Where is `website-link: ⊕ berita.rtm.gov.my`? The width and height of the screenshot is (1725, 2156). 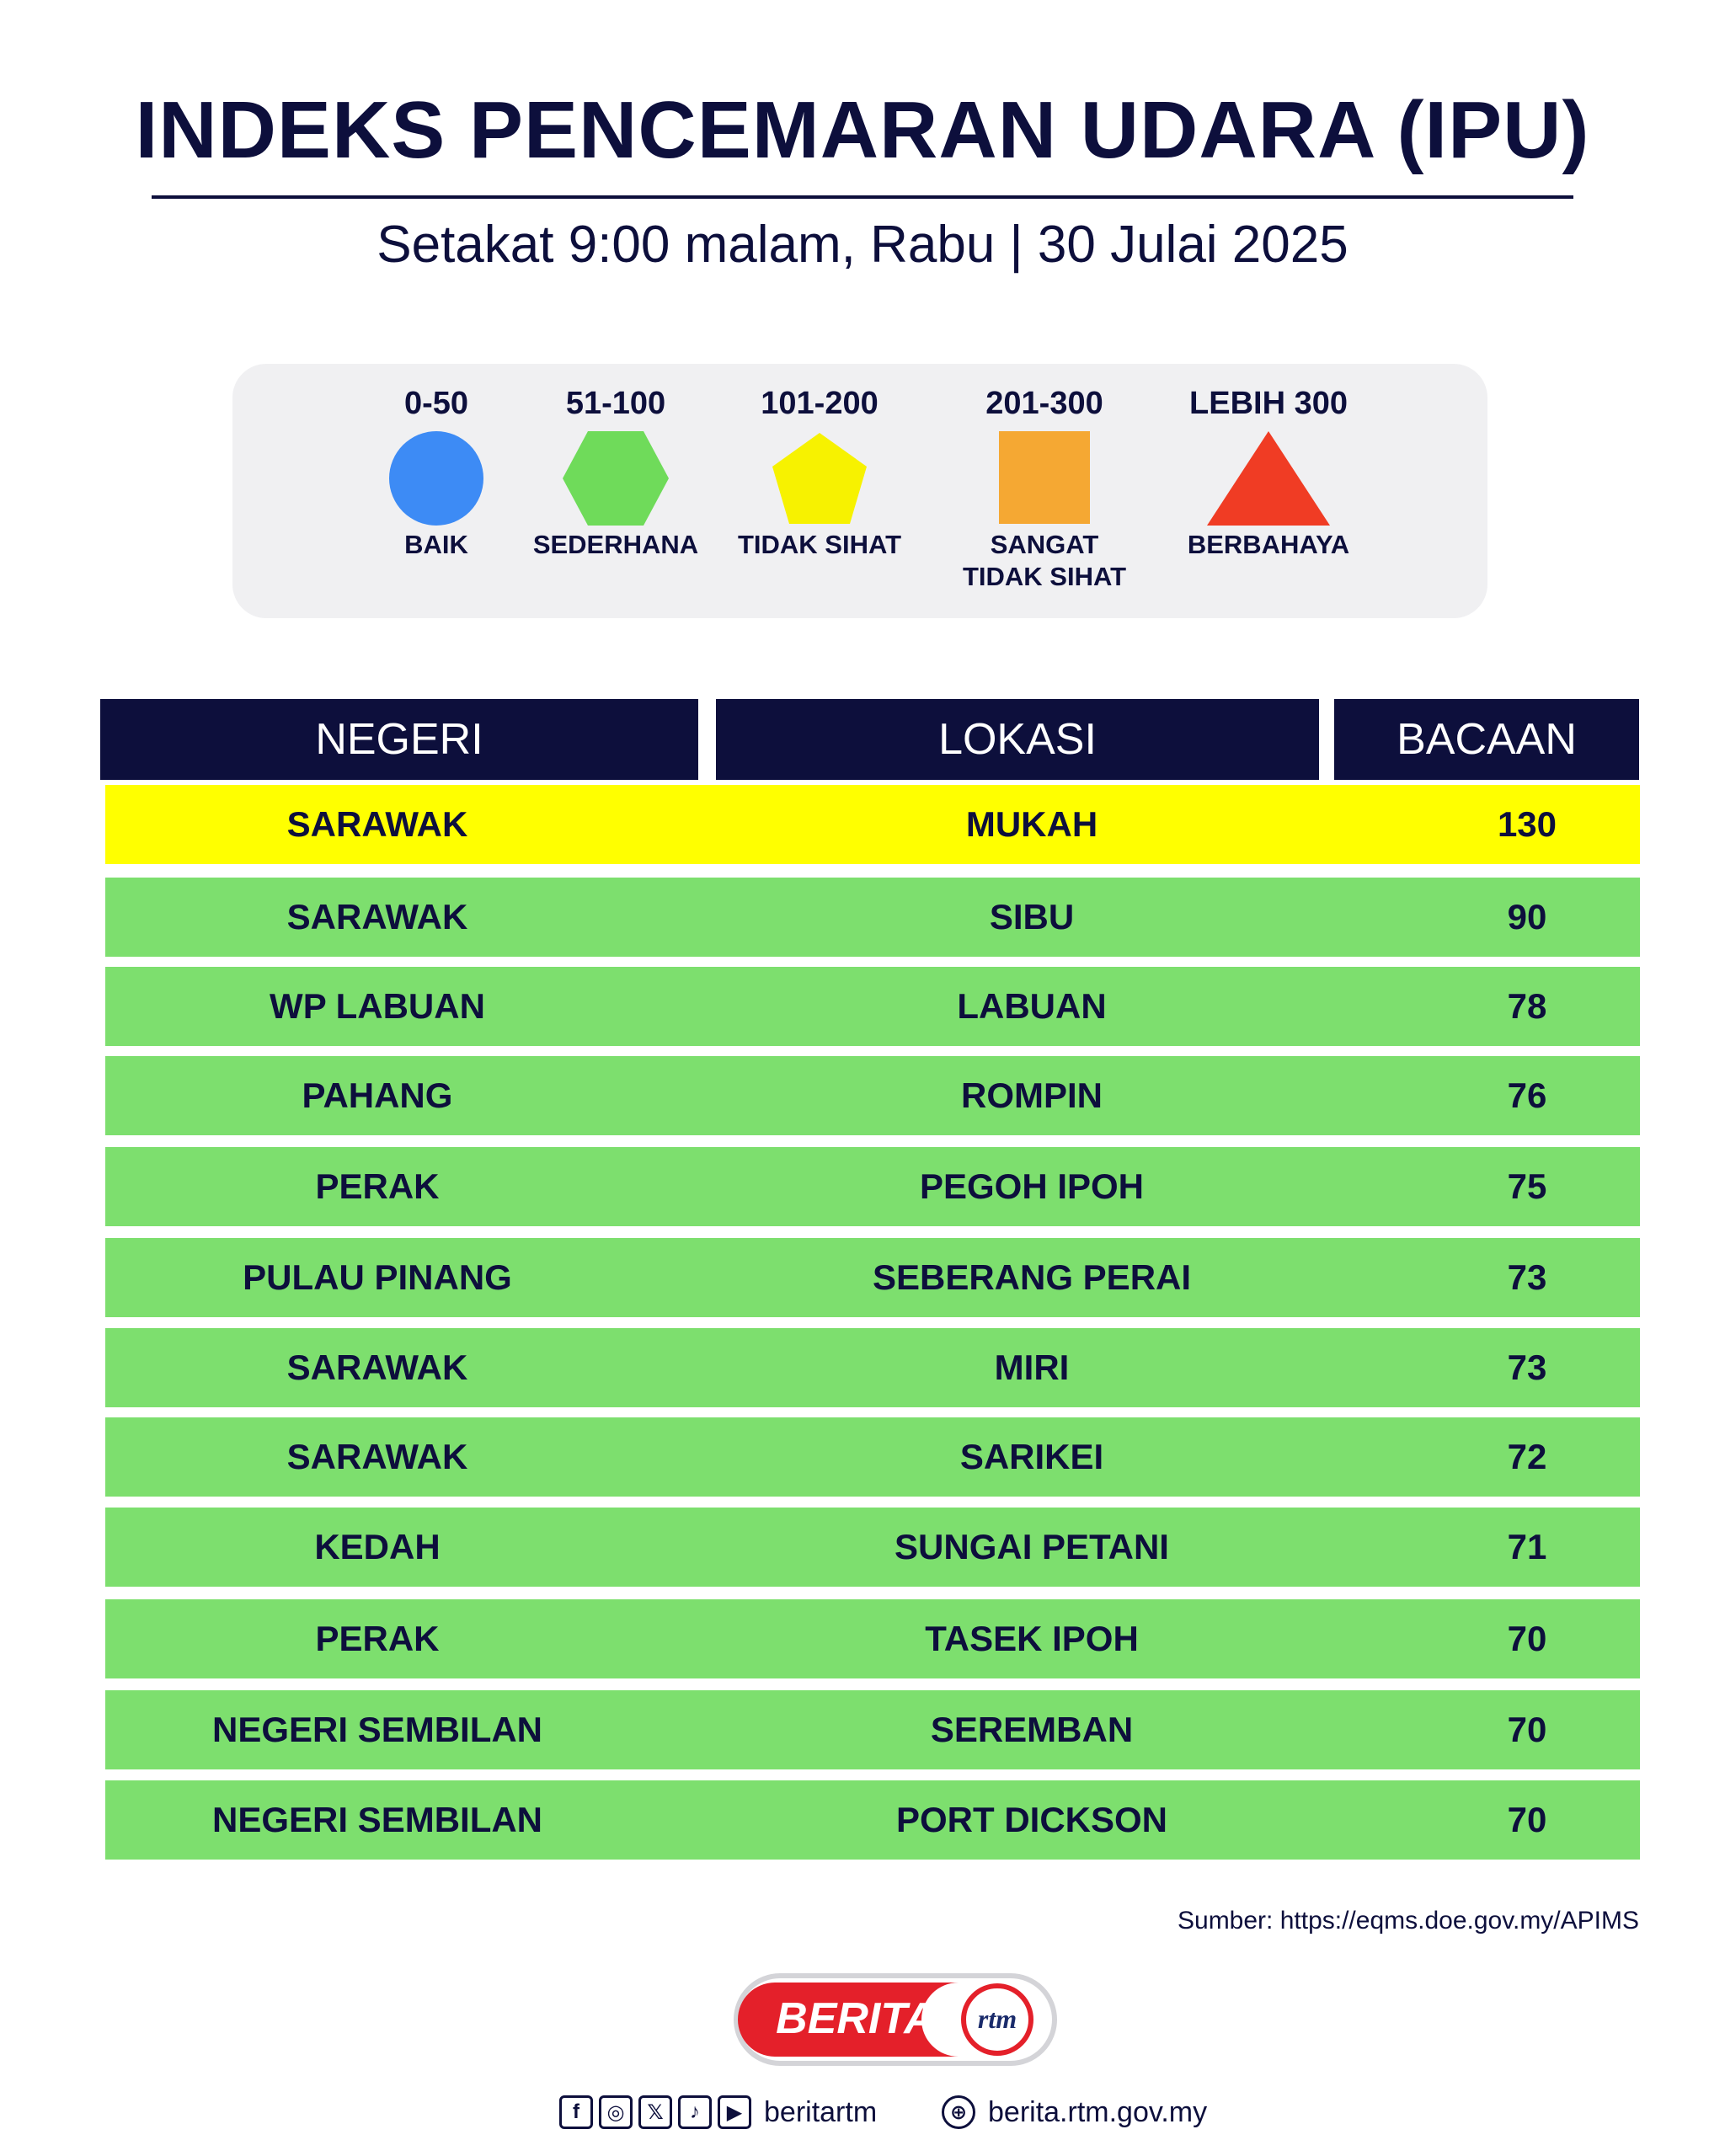 website-link: ⊕ berita.rtm.gov.my is located at coordinates (1074, 2112).